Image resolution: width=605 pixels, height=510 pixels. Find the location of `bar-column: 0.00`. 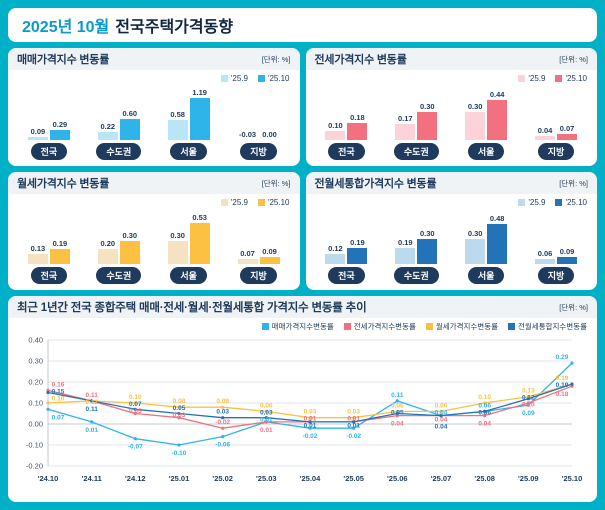

bar-column: 0.00 is located at coordinates (270, 135).